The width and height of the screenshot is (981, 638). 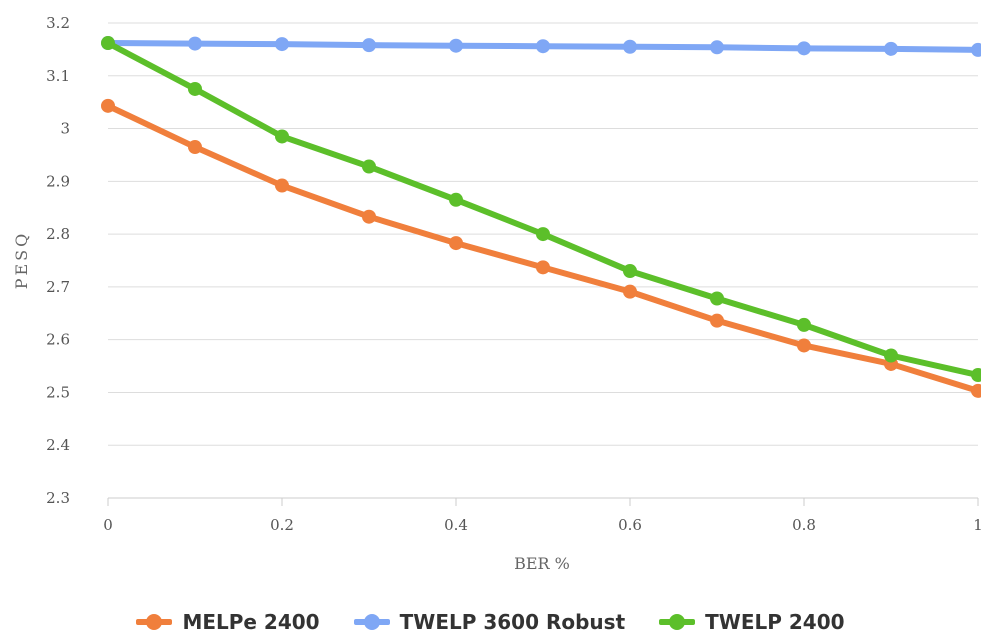 I want to click on legend-label: MELPe 2400, so click(x=251, y=622).